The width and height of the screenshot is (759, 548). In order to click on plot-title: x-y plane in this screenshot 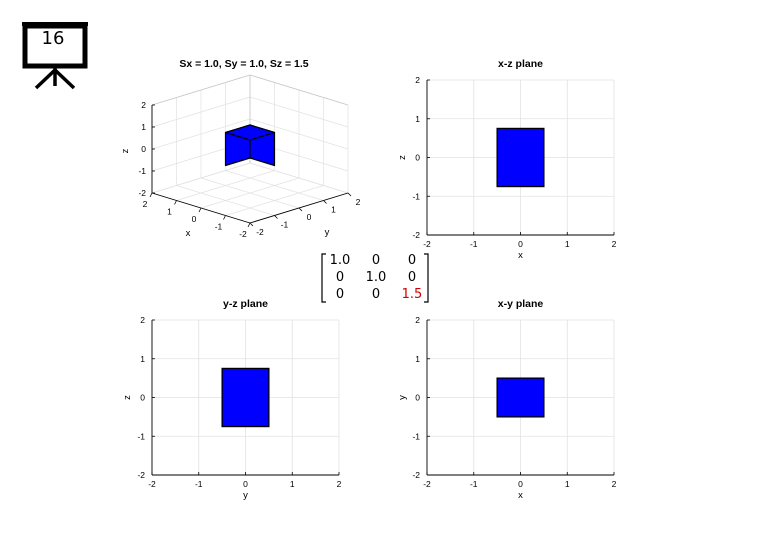, I will do `click(521, 304)`.